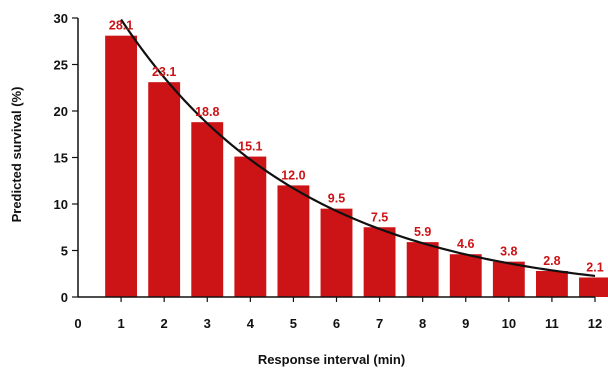 The image size is (608, 374). What do you see at coordinates (64, 297) in the screenshot?
I see `y-tick-label: 0` at bounding box center [64, 297].